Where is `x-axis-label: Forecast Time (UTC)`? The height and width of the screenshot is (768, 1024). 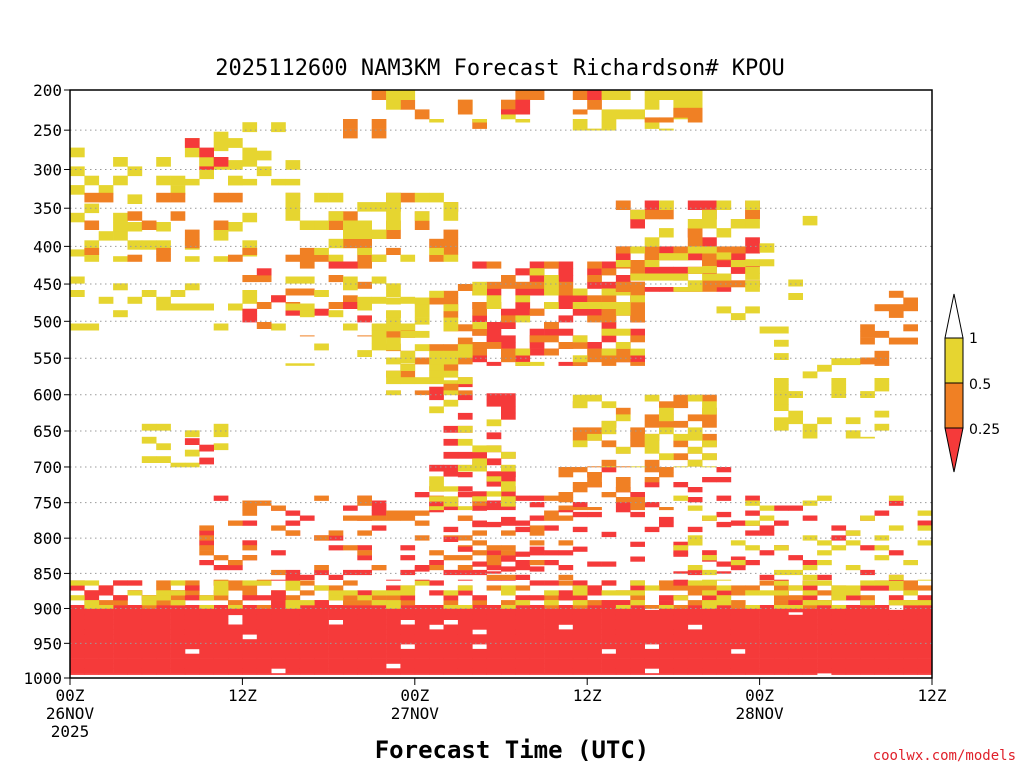
x-axis-label: Forecast Time (UTC) is located at coordinates (512, 750).